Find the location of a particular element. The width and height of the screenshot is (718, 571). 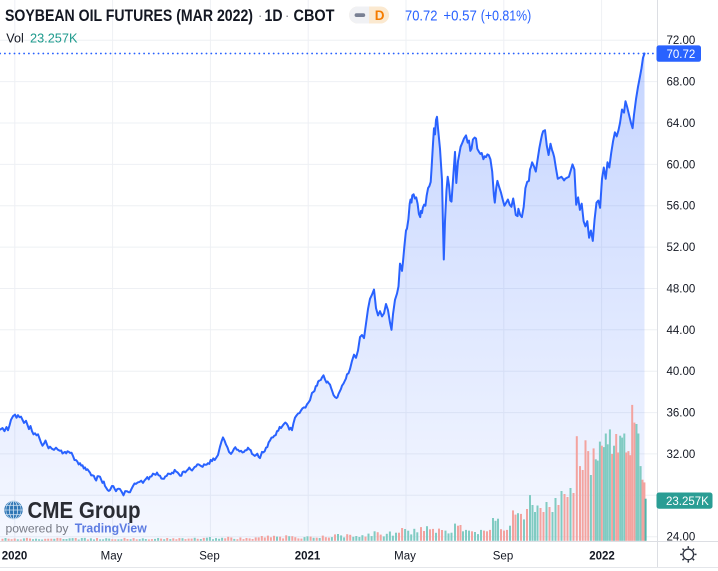

svg-text: 44.00 is located at coordinates (681, 331).